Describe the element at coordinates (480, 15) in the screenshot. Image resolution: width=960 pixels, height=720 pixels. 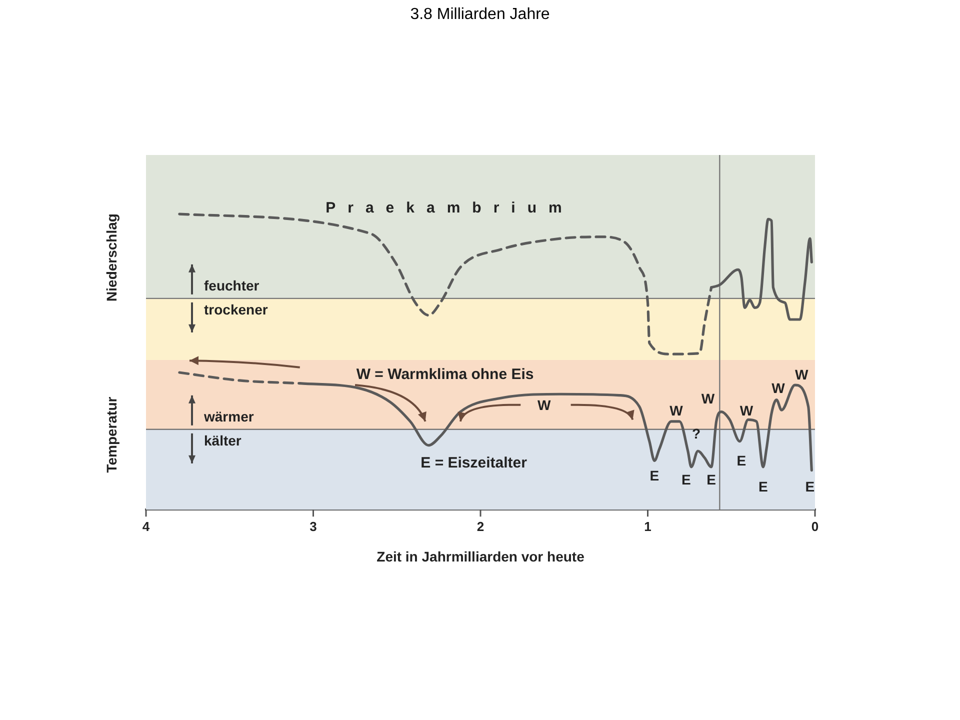
I see `chart-title: 3.8 Milliarden Jahre` at that location.